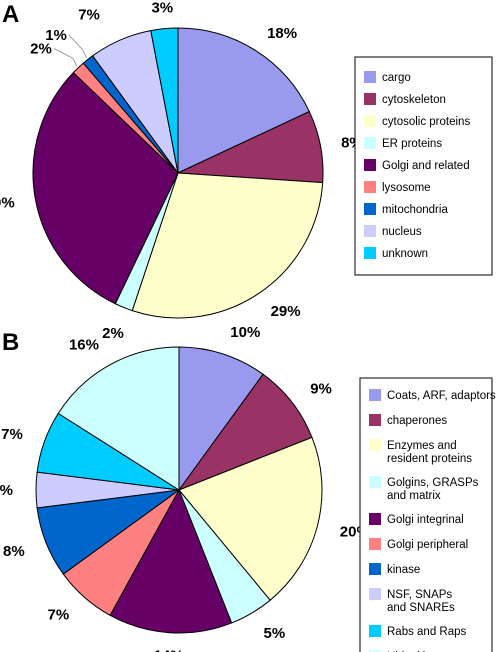  I want to click on legend-label: Golgins, GRASPs, so click(433, 483).